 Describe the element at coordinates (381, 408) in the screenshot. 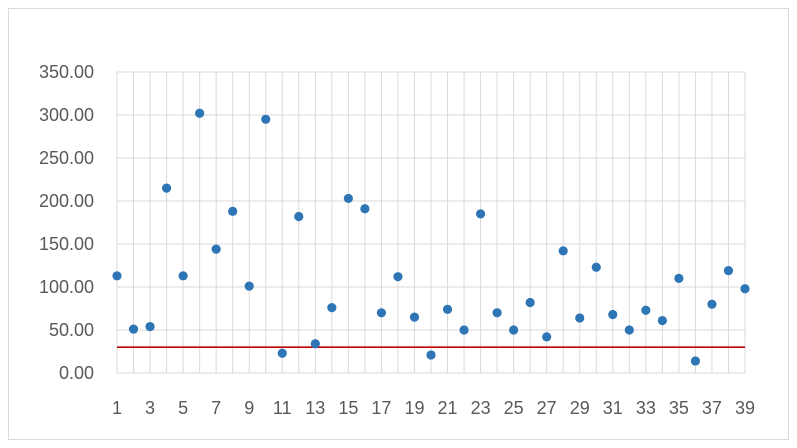

I see `x-tick-label: 17` at that location.